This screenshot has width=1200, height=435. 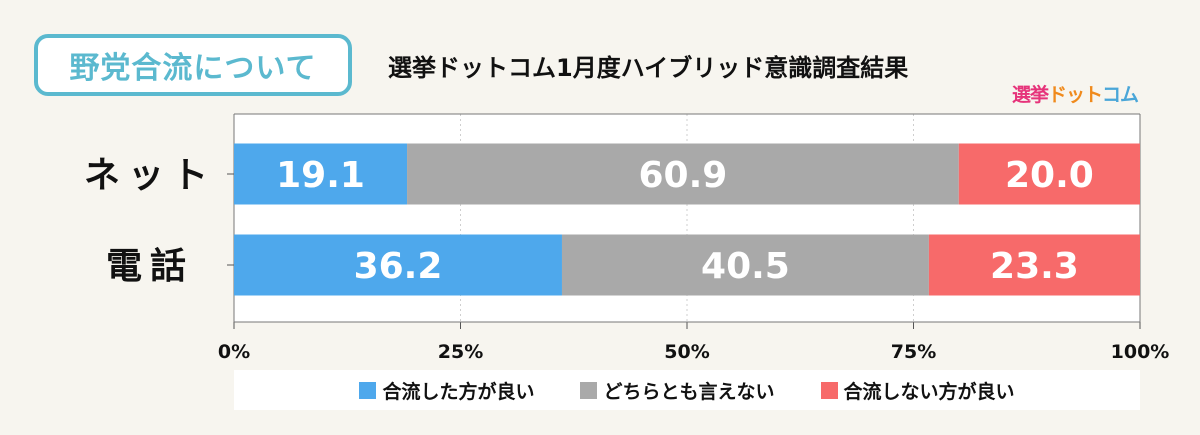 I want to click on topic-tag: 野党合流について, so click(x=193, y=65).